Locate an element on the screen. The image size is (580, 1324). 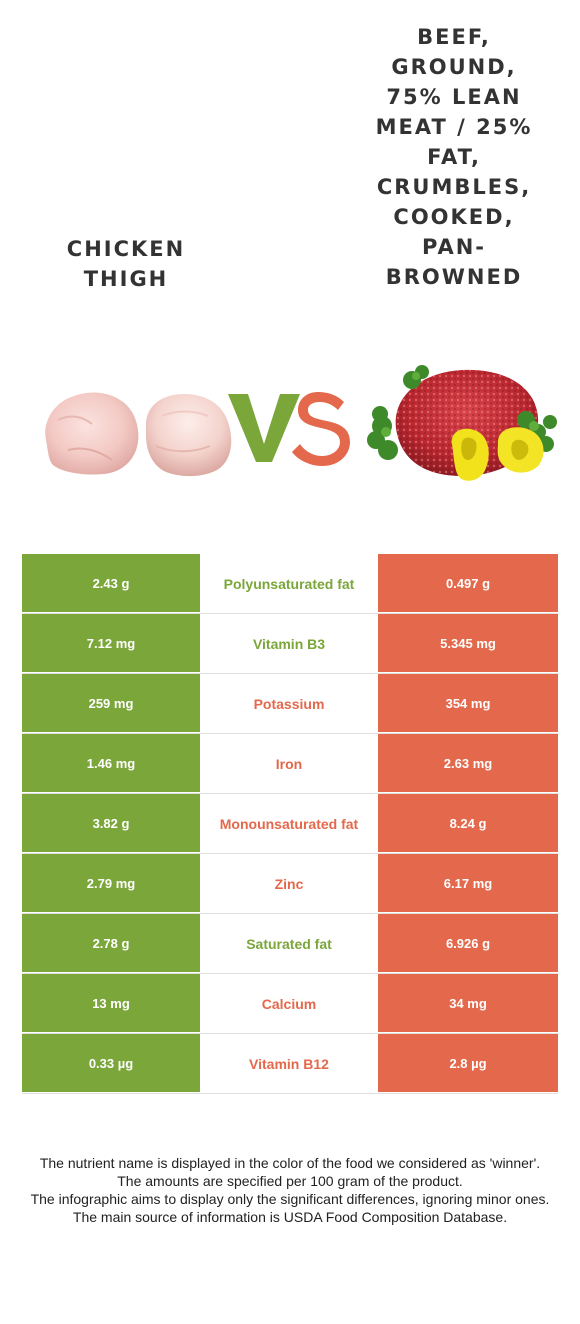
nutrient-name: Iron is located at coordinates (289, 763).